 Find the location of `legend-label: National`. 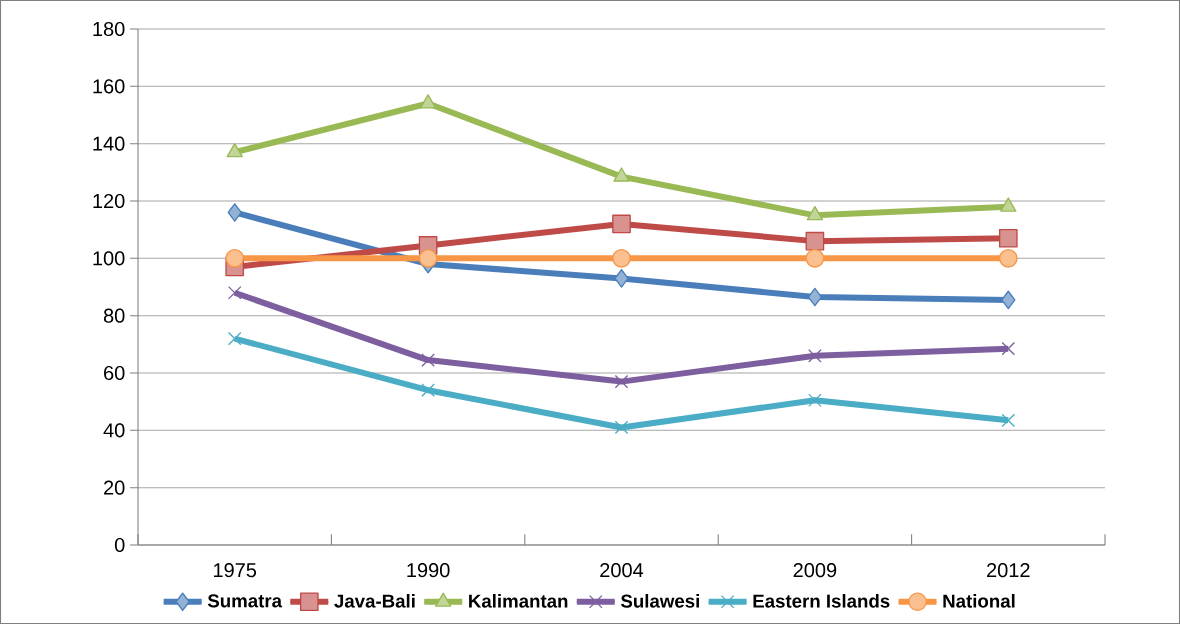

legend-label: National is located at coordinates (979, 600).